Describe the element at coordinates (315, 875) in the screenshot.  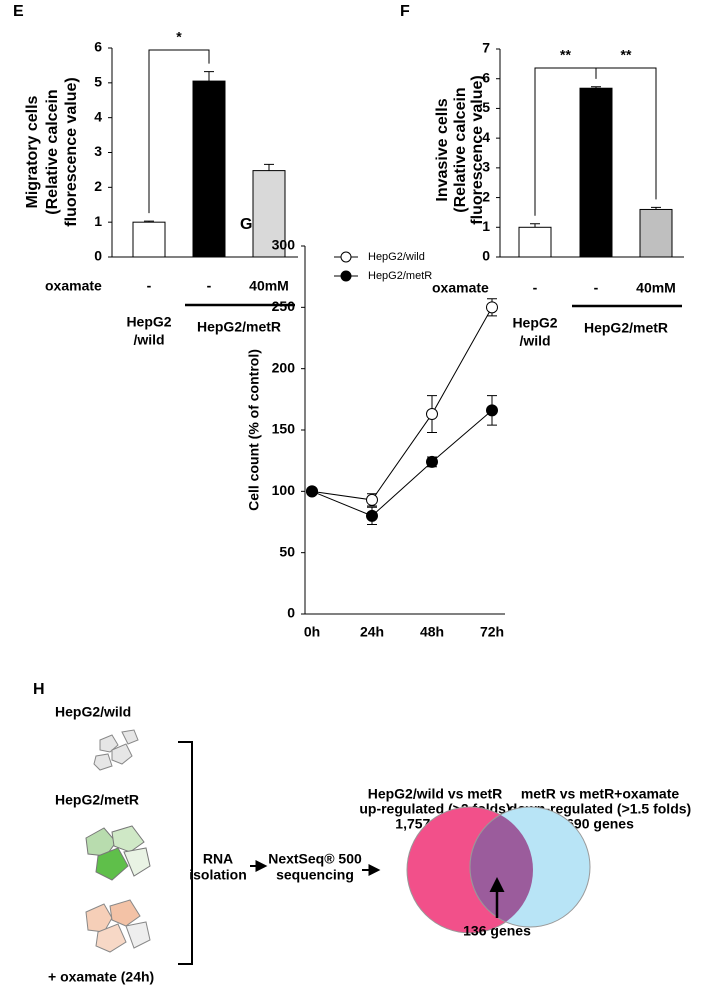
I see `step-label: sequencing` at that location.